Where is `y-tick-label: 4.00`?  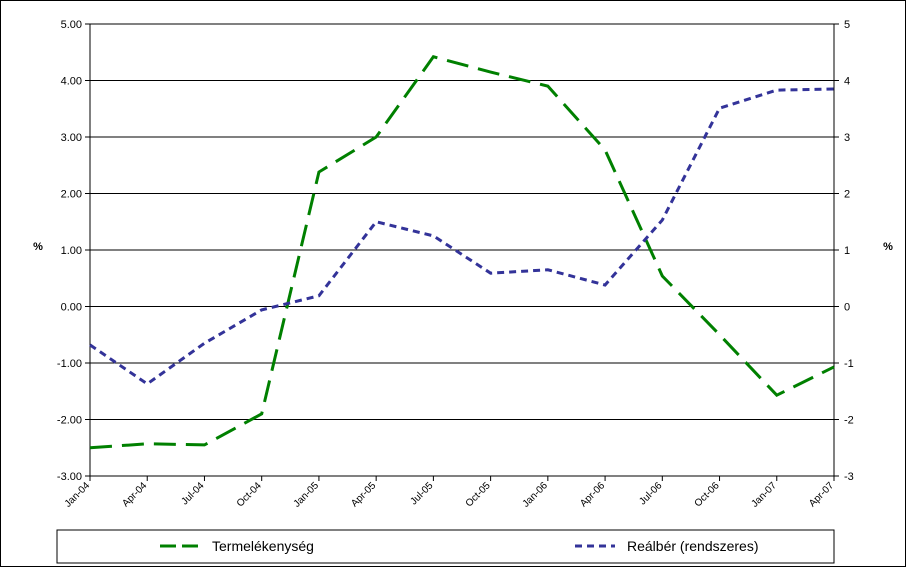
y-tick-label: 4.00 is located at coordinates (71, 82).